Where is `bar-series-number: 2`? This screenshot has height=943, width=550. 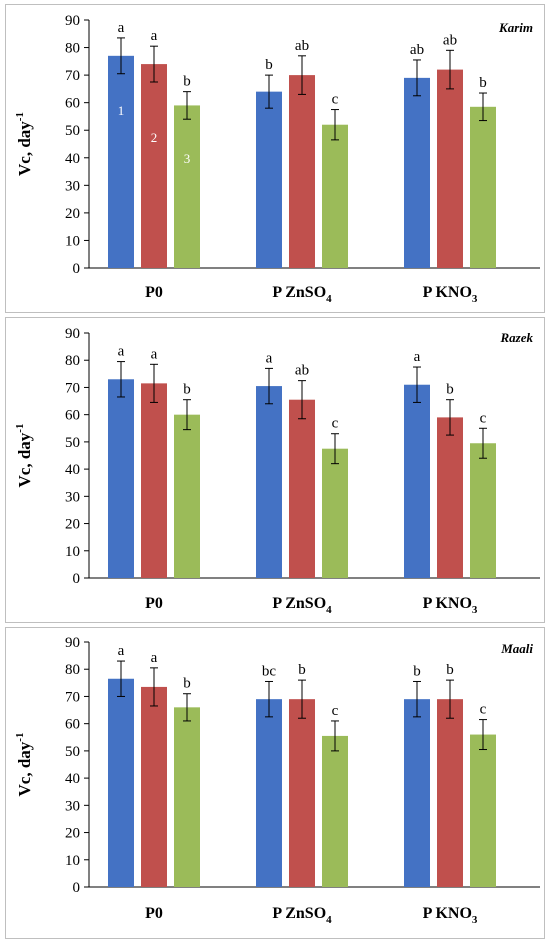
bar-series-number: 2 is located at coordinates (154, 137).